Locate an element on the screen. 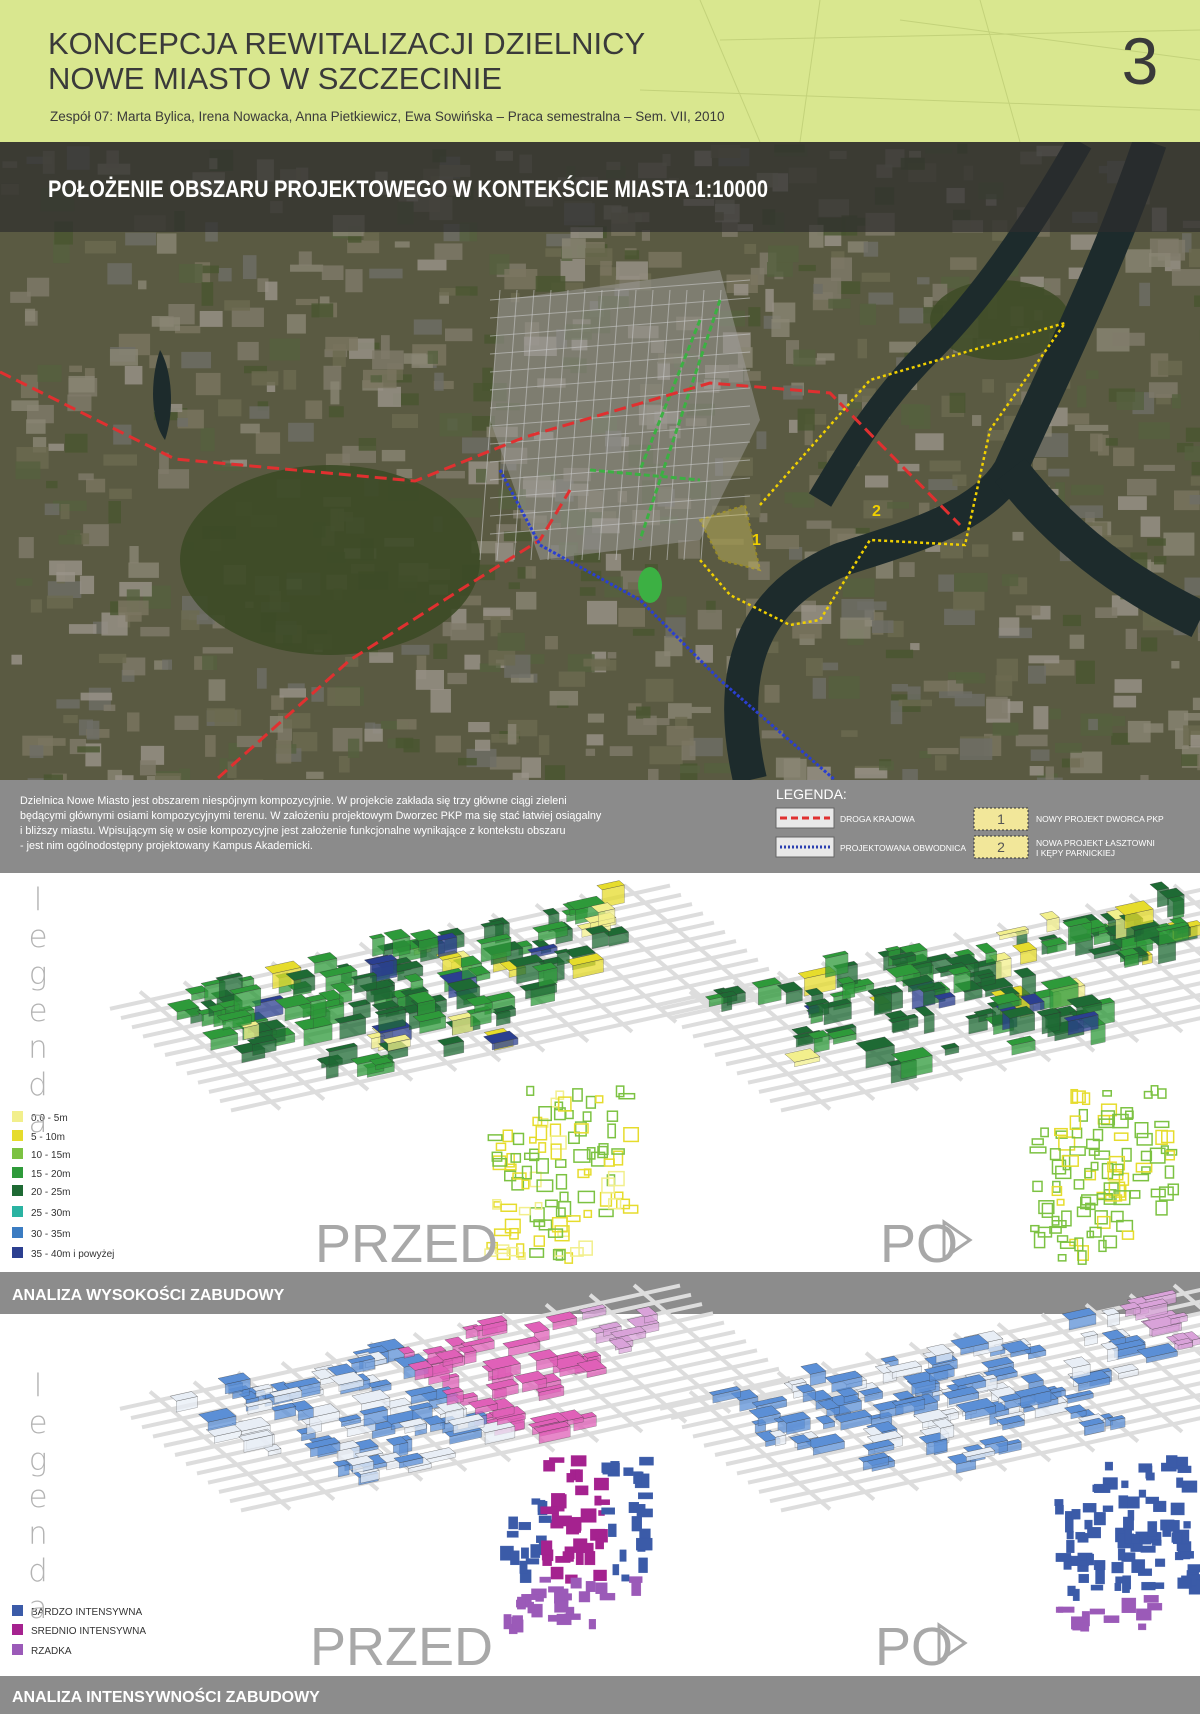 Image resolution: width=1200 pixels, height=1714 pixels. area-label: 2 is located at coordinates (876, 511).